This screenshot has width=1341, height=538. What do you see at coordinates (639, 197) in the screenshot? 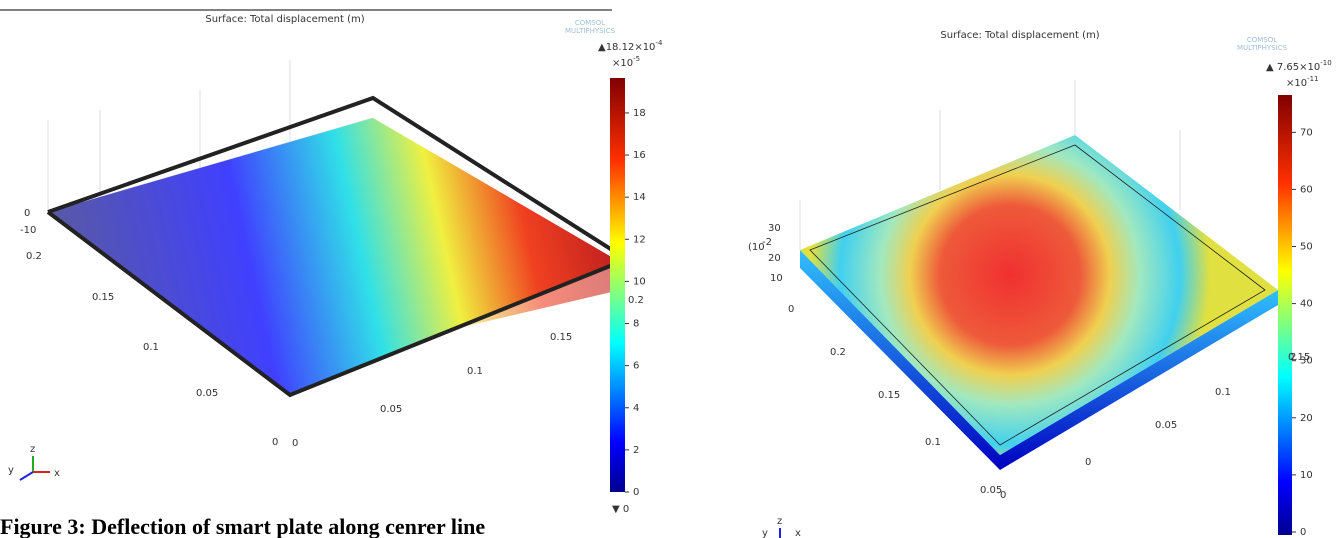
I see `colorbar-tick-label: 14` at bounding box center [639, 197].